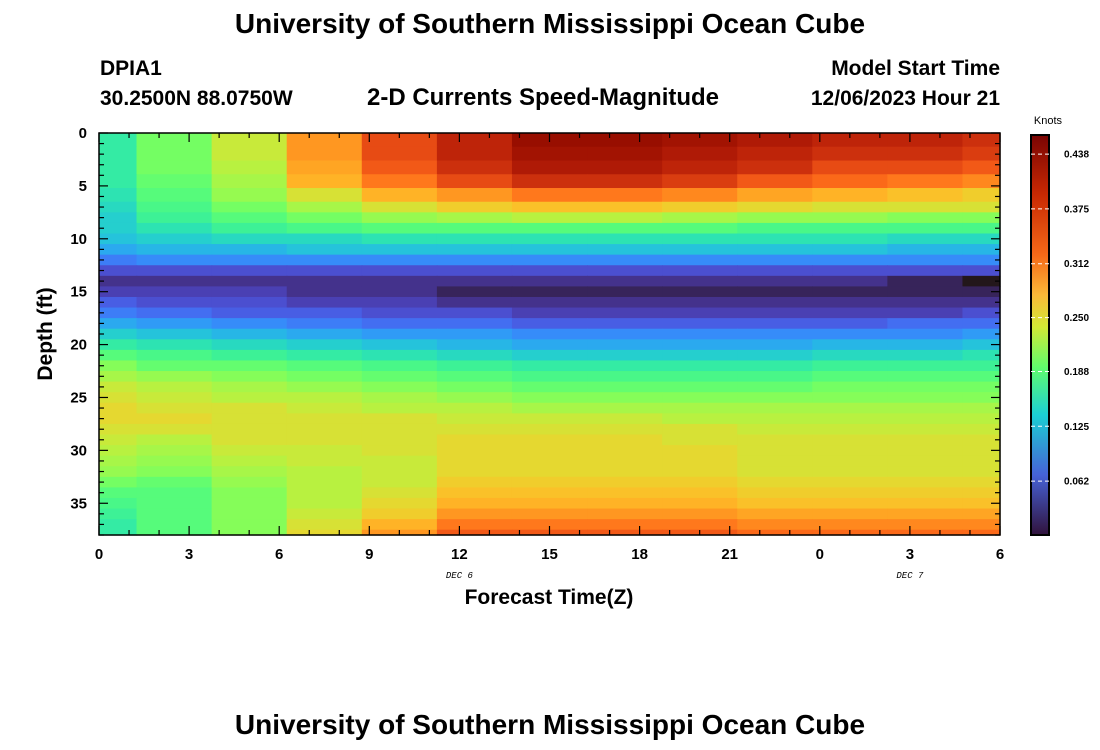 This screenshot has width=1100, height=750. I want to click on colorbar-tick-label: 0.438, so click(1076, 155).